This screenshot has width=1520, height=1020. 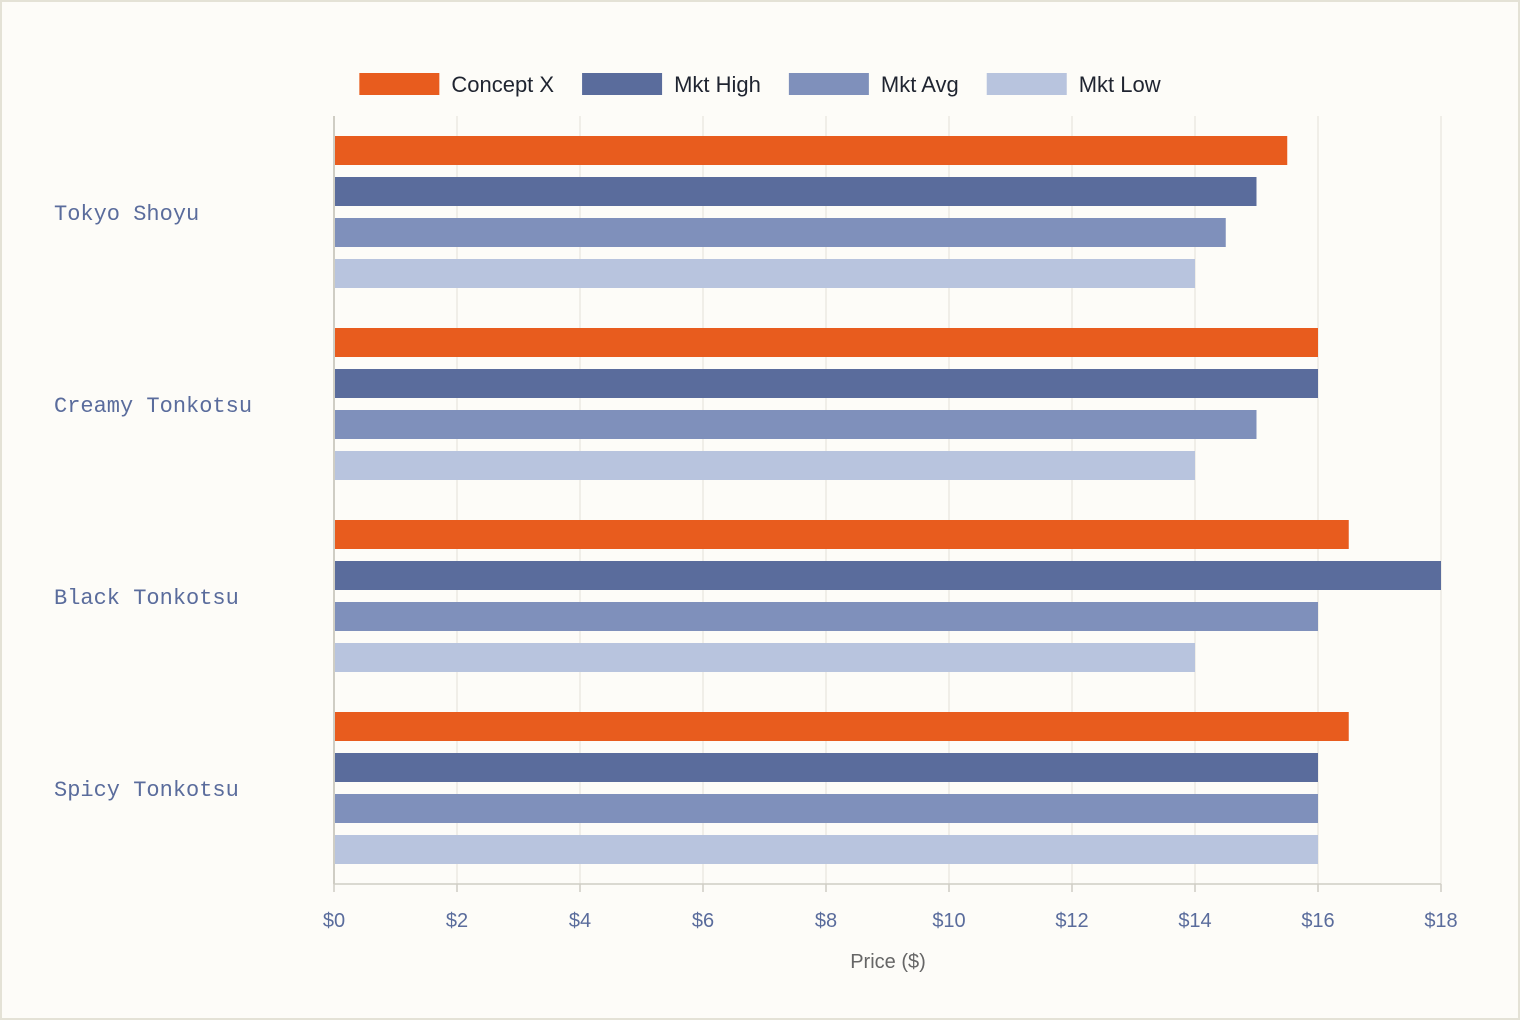 I want to click on legend-label-mkt-low: Mkt Low, so click(x=1120, y=84).